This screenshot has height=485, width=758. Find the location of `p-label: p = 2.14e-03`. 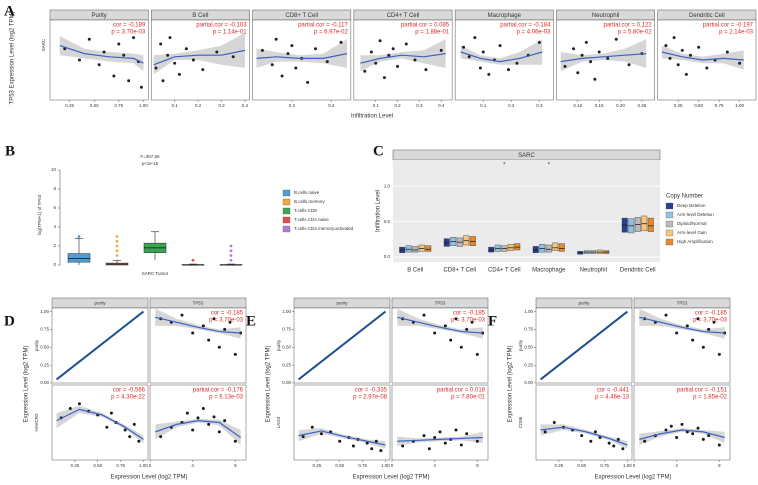

p-label: p = 2.14e-03 is located at coordinates (736, 33).